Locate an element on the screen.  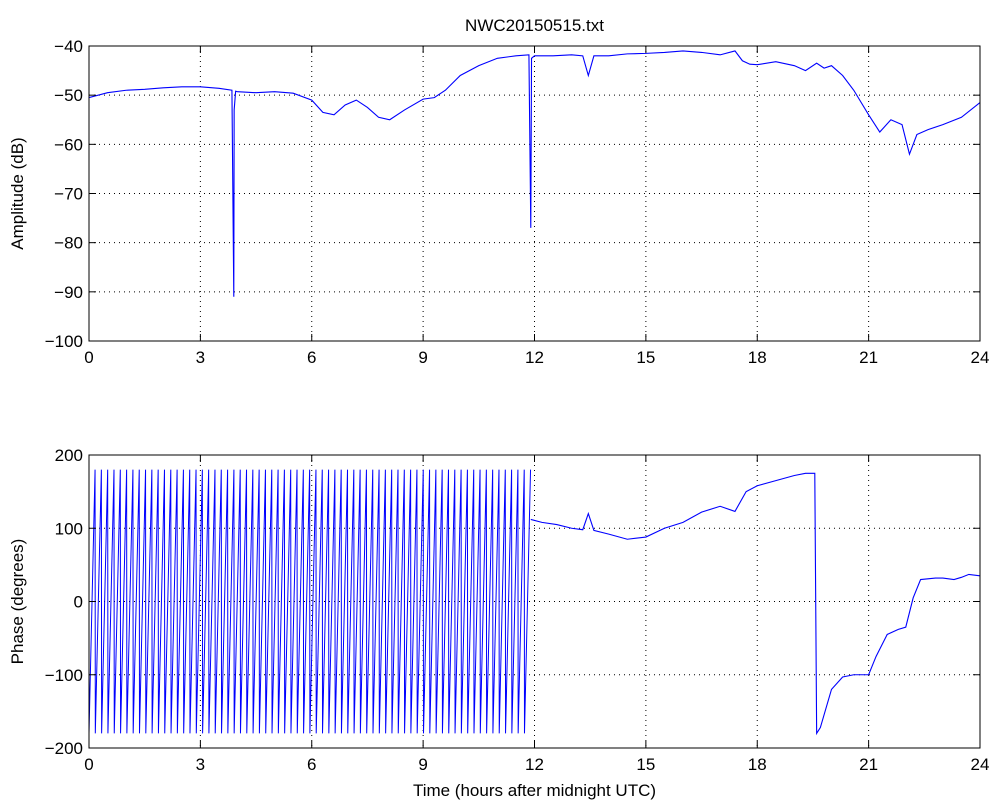
y-tick-label: −40 is located at coordinates (68, 46).